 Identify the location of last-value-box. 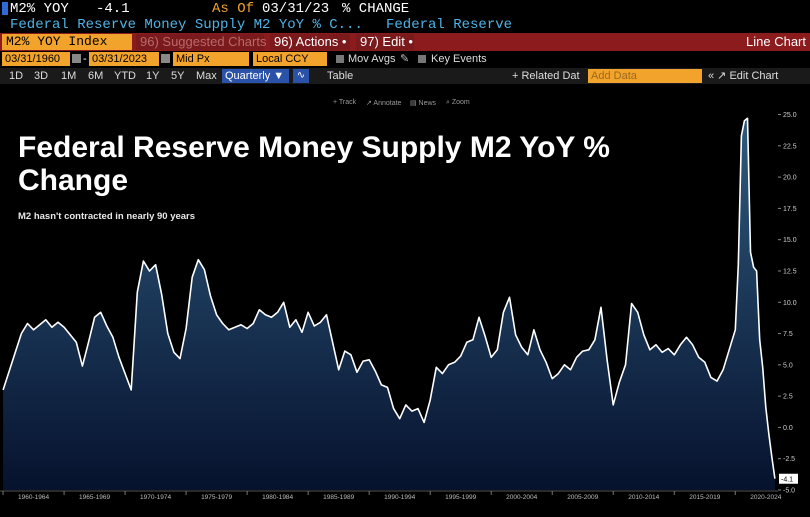
(788, 478).